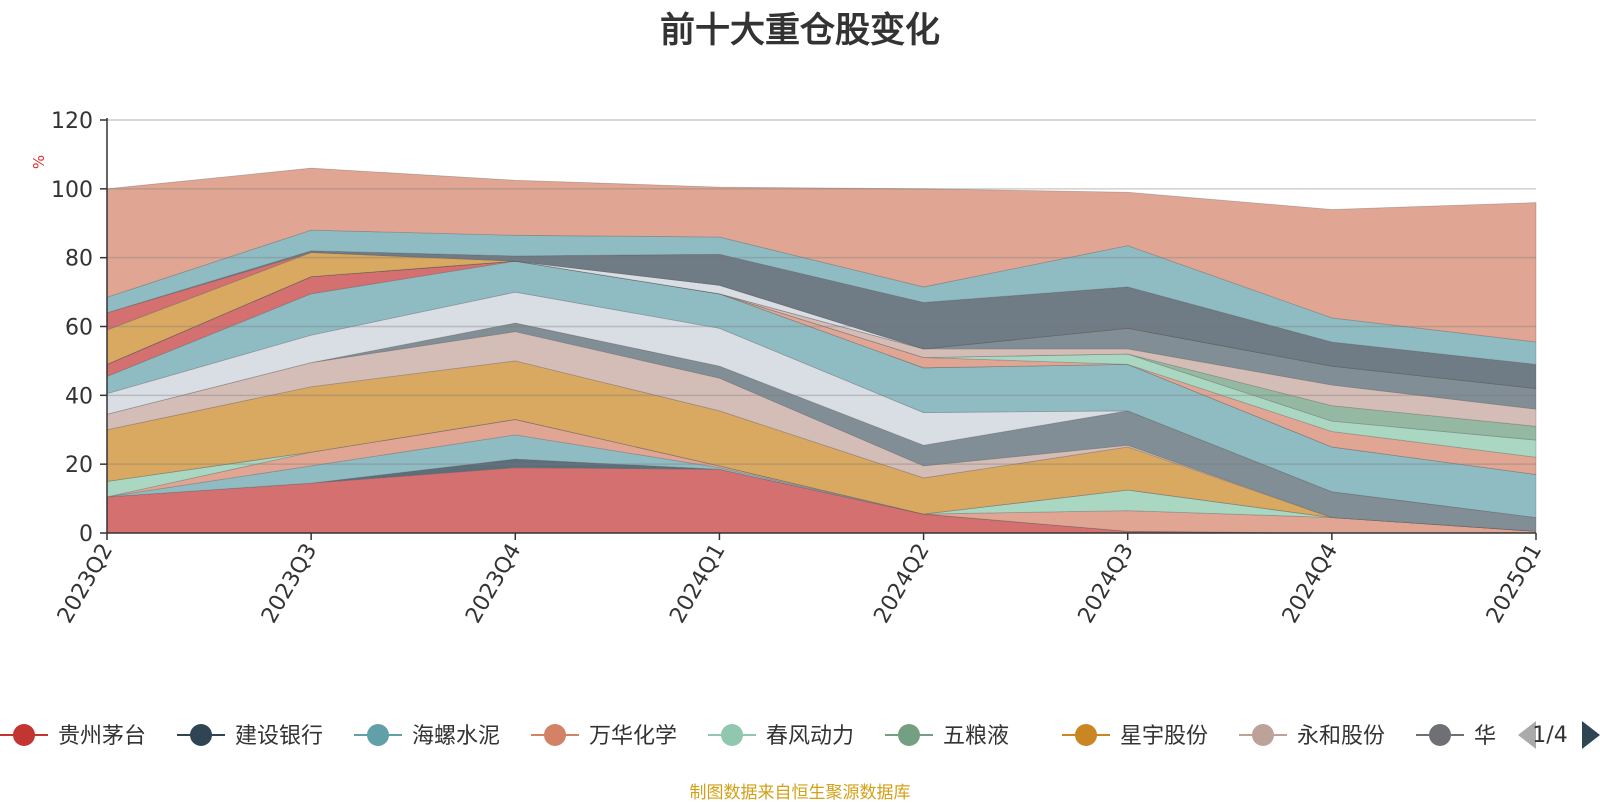  I want to click on legend-item: 万华化学, so click(604, 736).